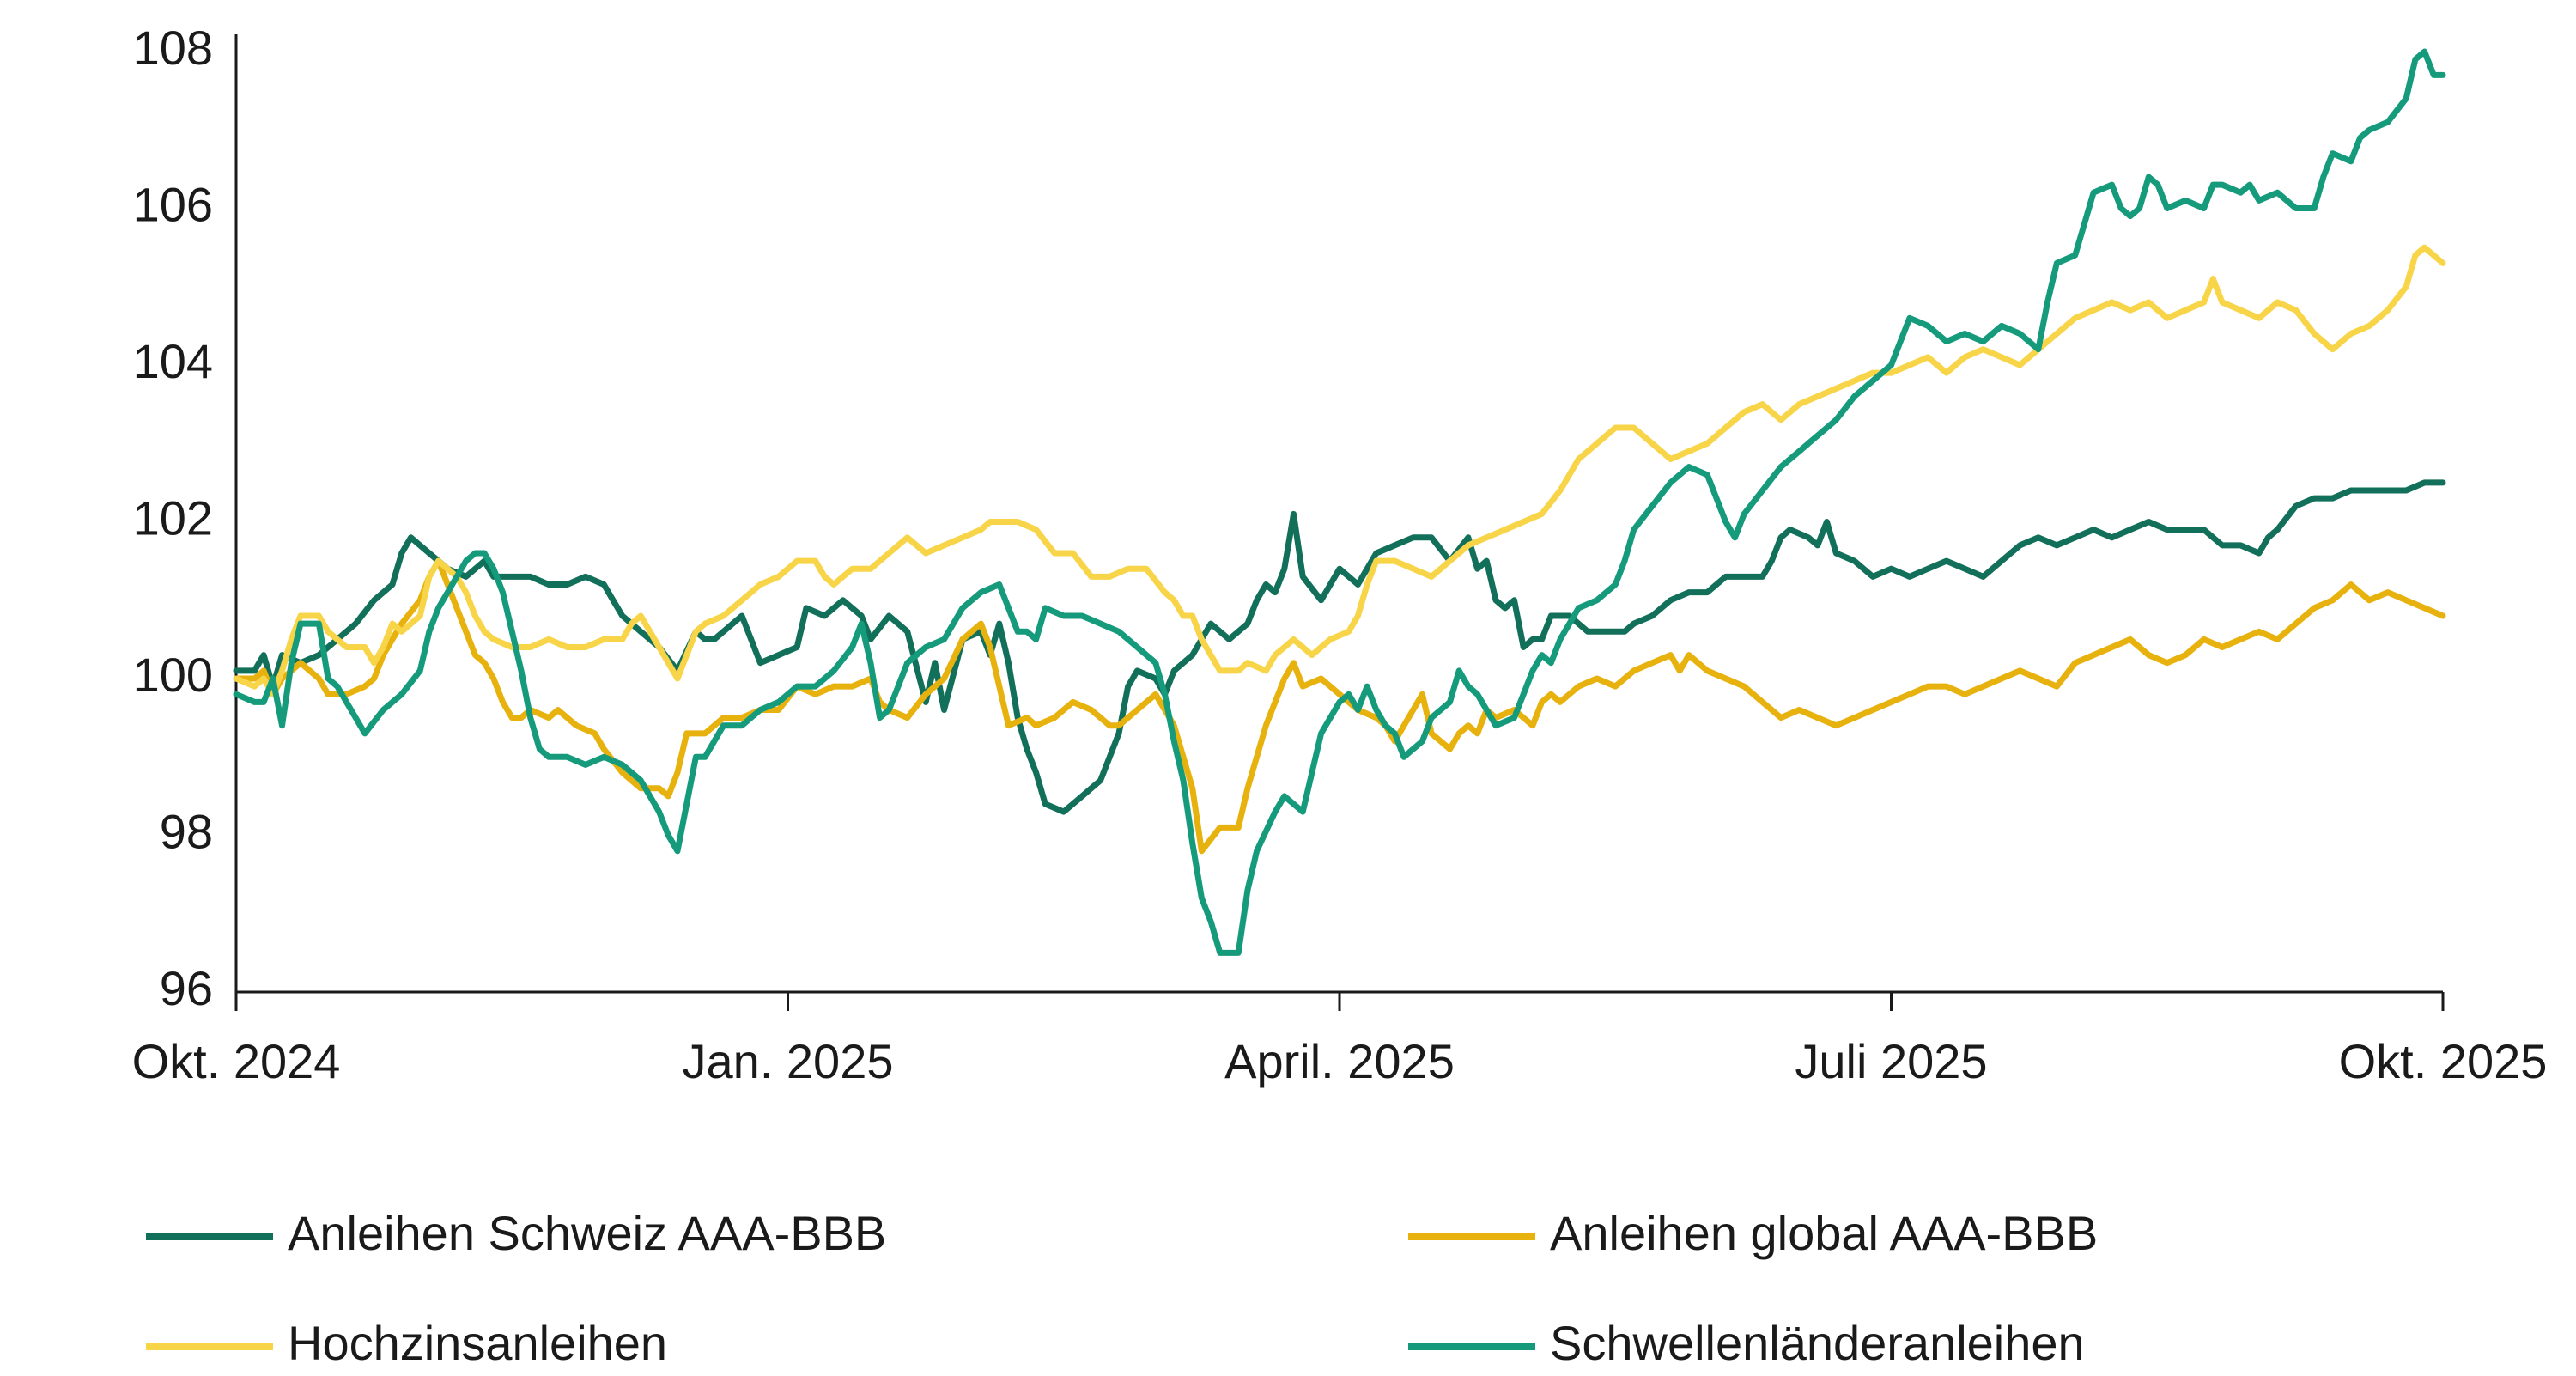  I want to click on legend-label-1: Anleihen Schweiz AAA-BBB, so click(587, 1233).